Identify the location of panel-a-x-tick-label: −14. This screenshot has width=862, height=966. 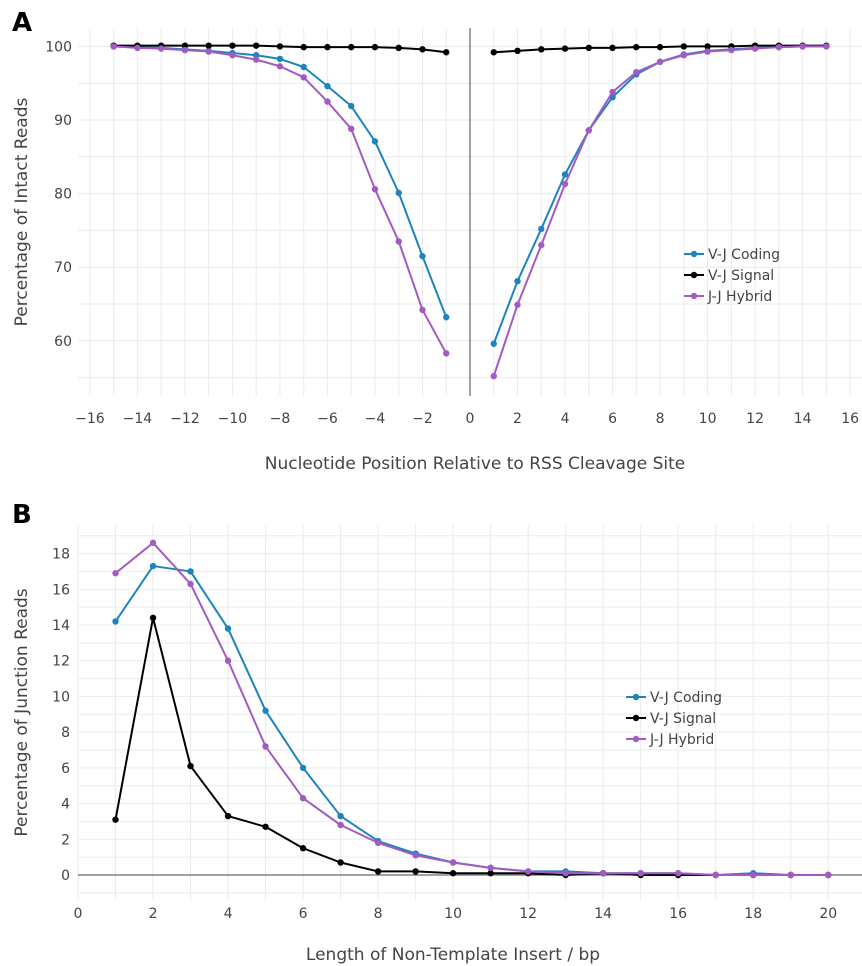
(138, 419).